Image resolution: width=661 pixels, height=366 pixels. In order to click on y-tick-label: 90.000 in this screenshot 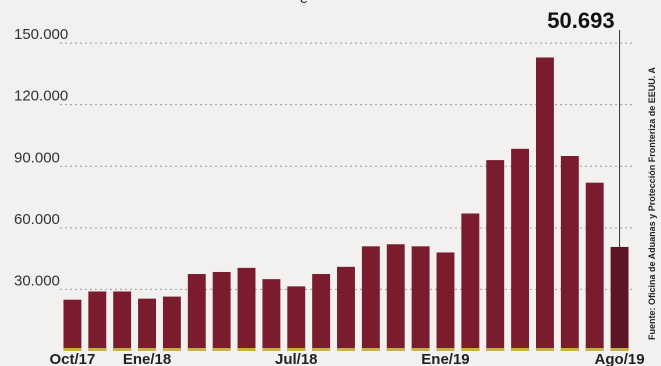, I will do `click(37, 157)`.